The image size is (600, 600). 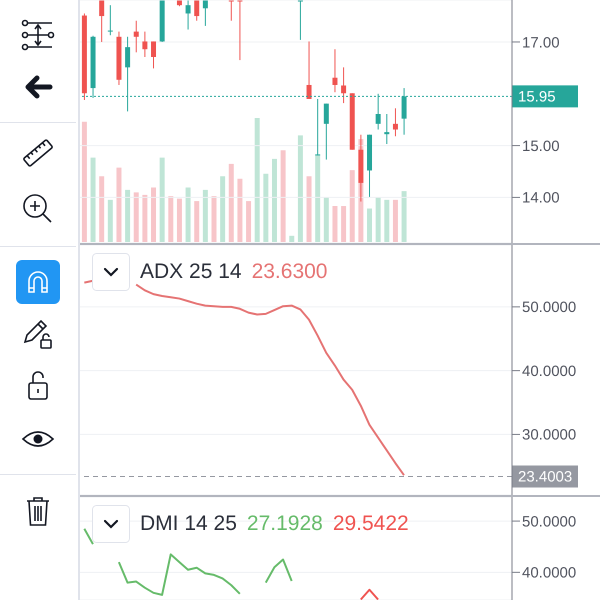 I want to click on y-tick-label: 17.00, so click(x=541, y=43).